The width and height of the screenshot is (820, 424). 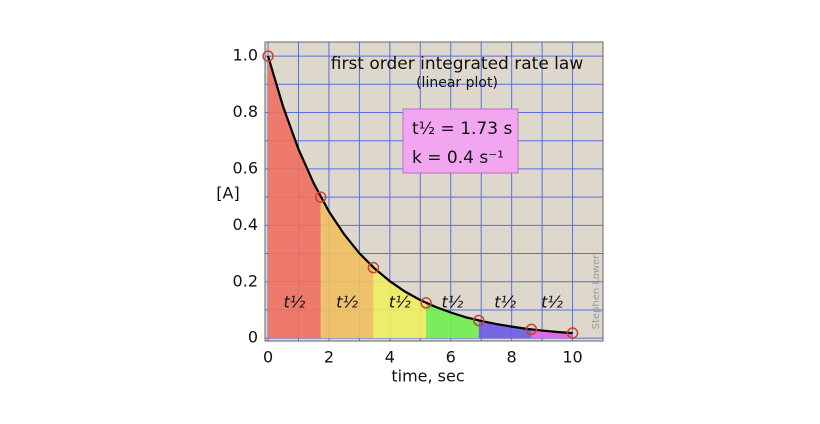 What do you see at coordinates (245, 167) in the screenshot?
I see `y-tick-label: 0.6` at bounding box center [245, 167].